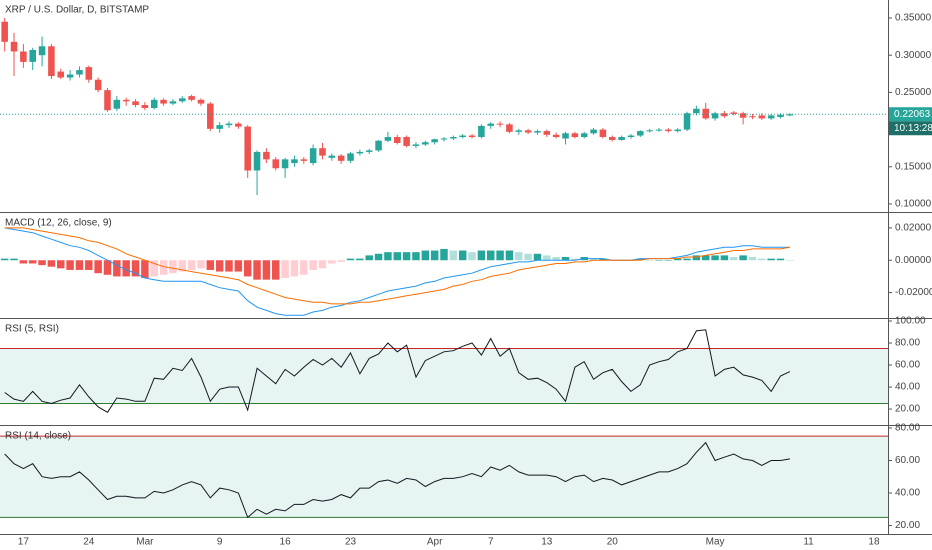  Describe the element at coordinates (874, 542) in the screenshot. I see `x-tick-label: 18` at that location.